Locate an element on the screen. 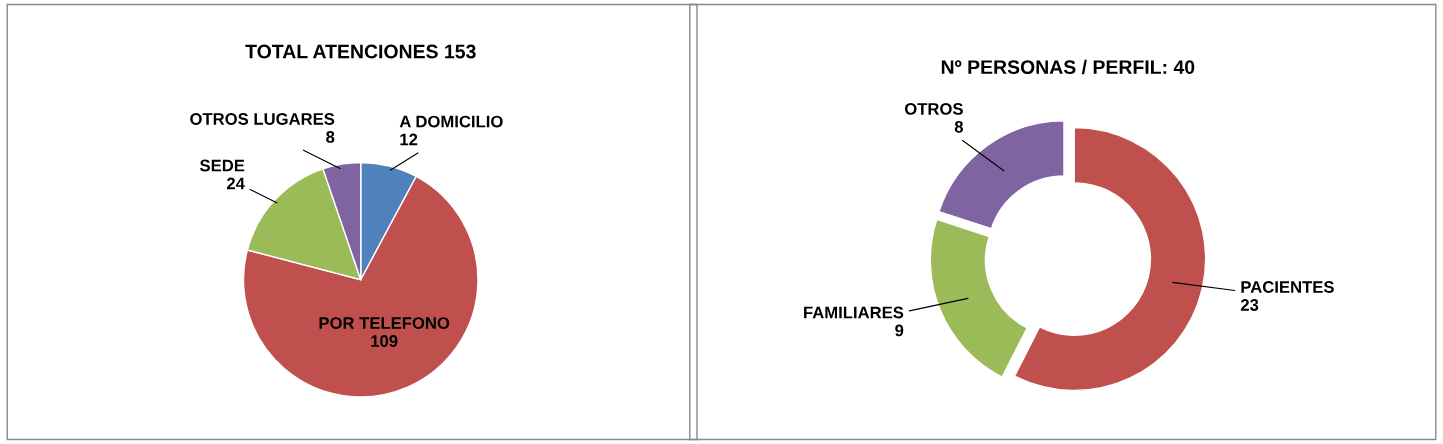 This screenshot has height=444, width=1443. data-label: 109 is located at coordinates (384, 341).